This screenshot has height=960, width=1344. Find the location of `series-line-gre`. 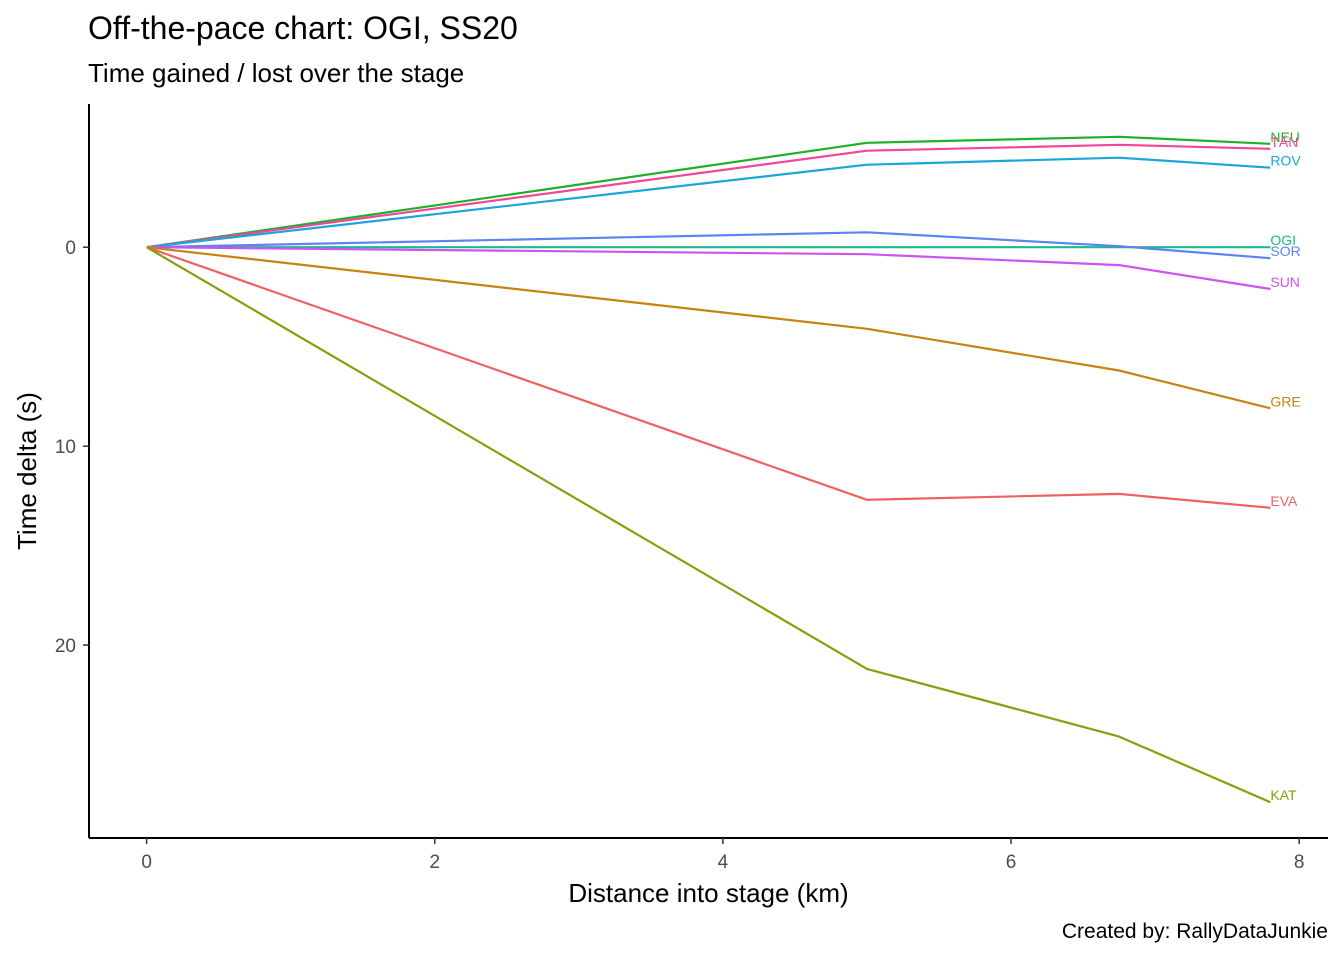

series-line-gre is located at coordinates (708, 328).